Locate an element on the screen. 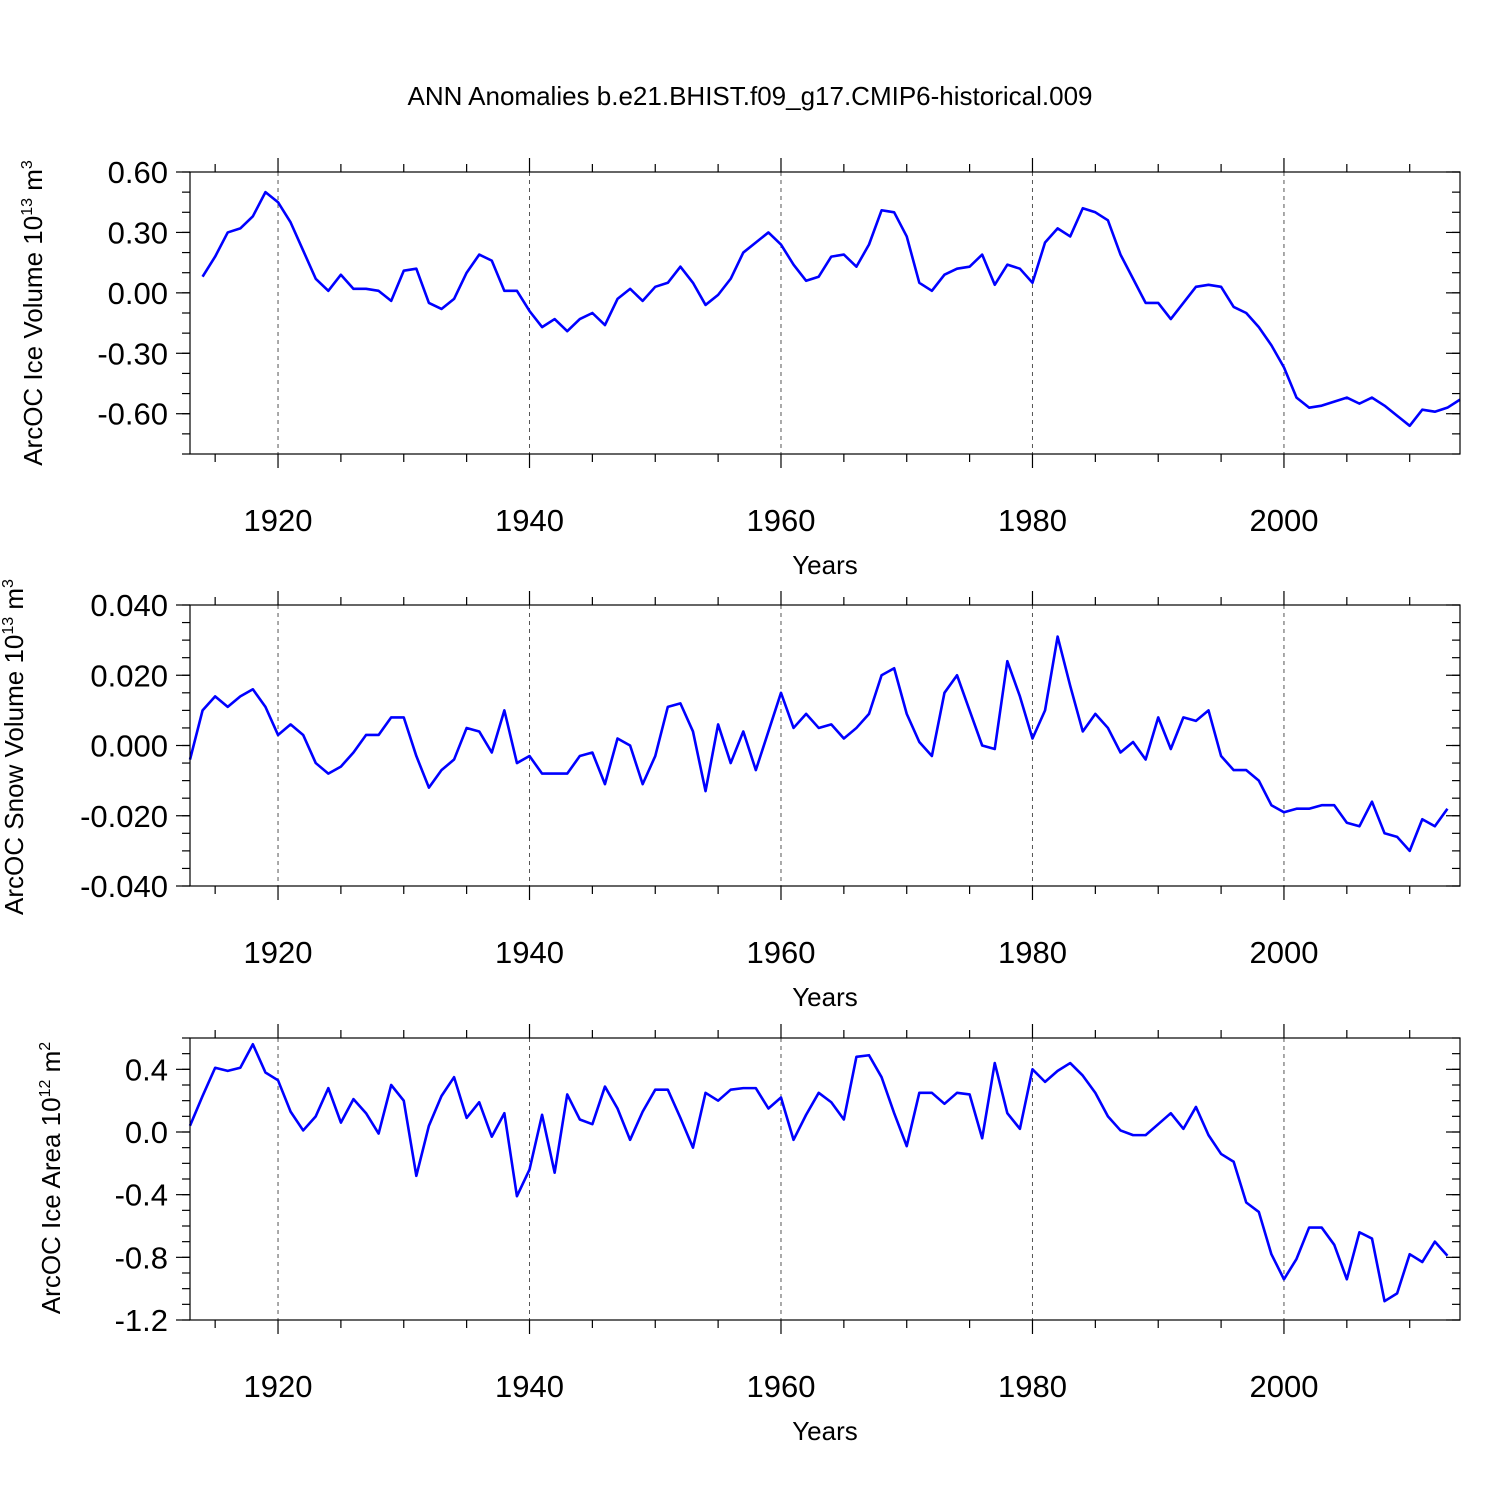 The image size is (1500, 1500). y-axis-title: ArcOC Ice Volume 1013 m3 is located at coordinates (33, 313).